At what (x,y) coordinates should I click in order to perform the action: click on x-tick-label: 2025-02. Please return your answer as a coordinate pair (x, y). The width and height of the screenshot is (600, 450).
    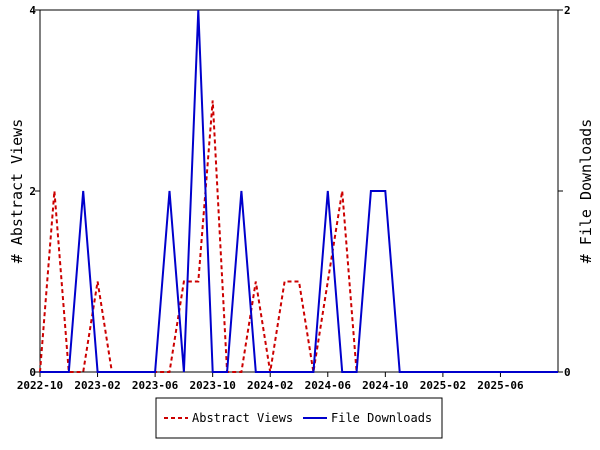
    Looking at the image, I should click on (443, 385).